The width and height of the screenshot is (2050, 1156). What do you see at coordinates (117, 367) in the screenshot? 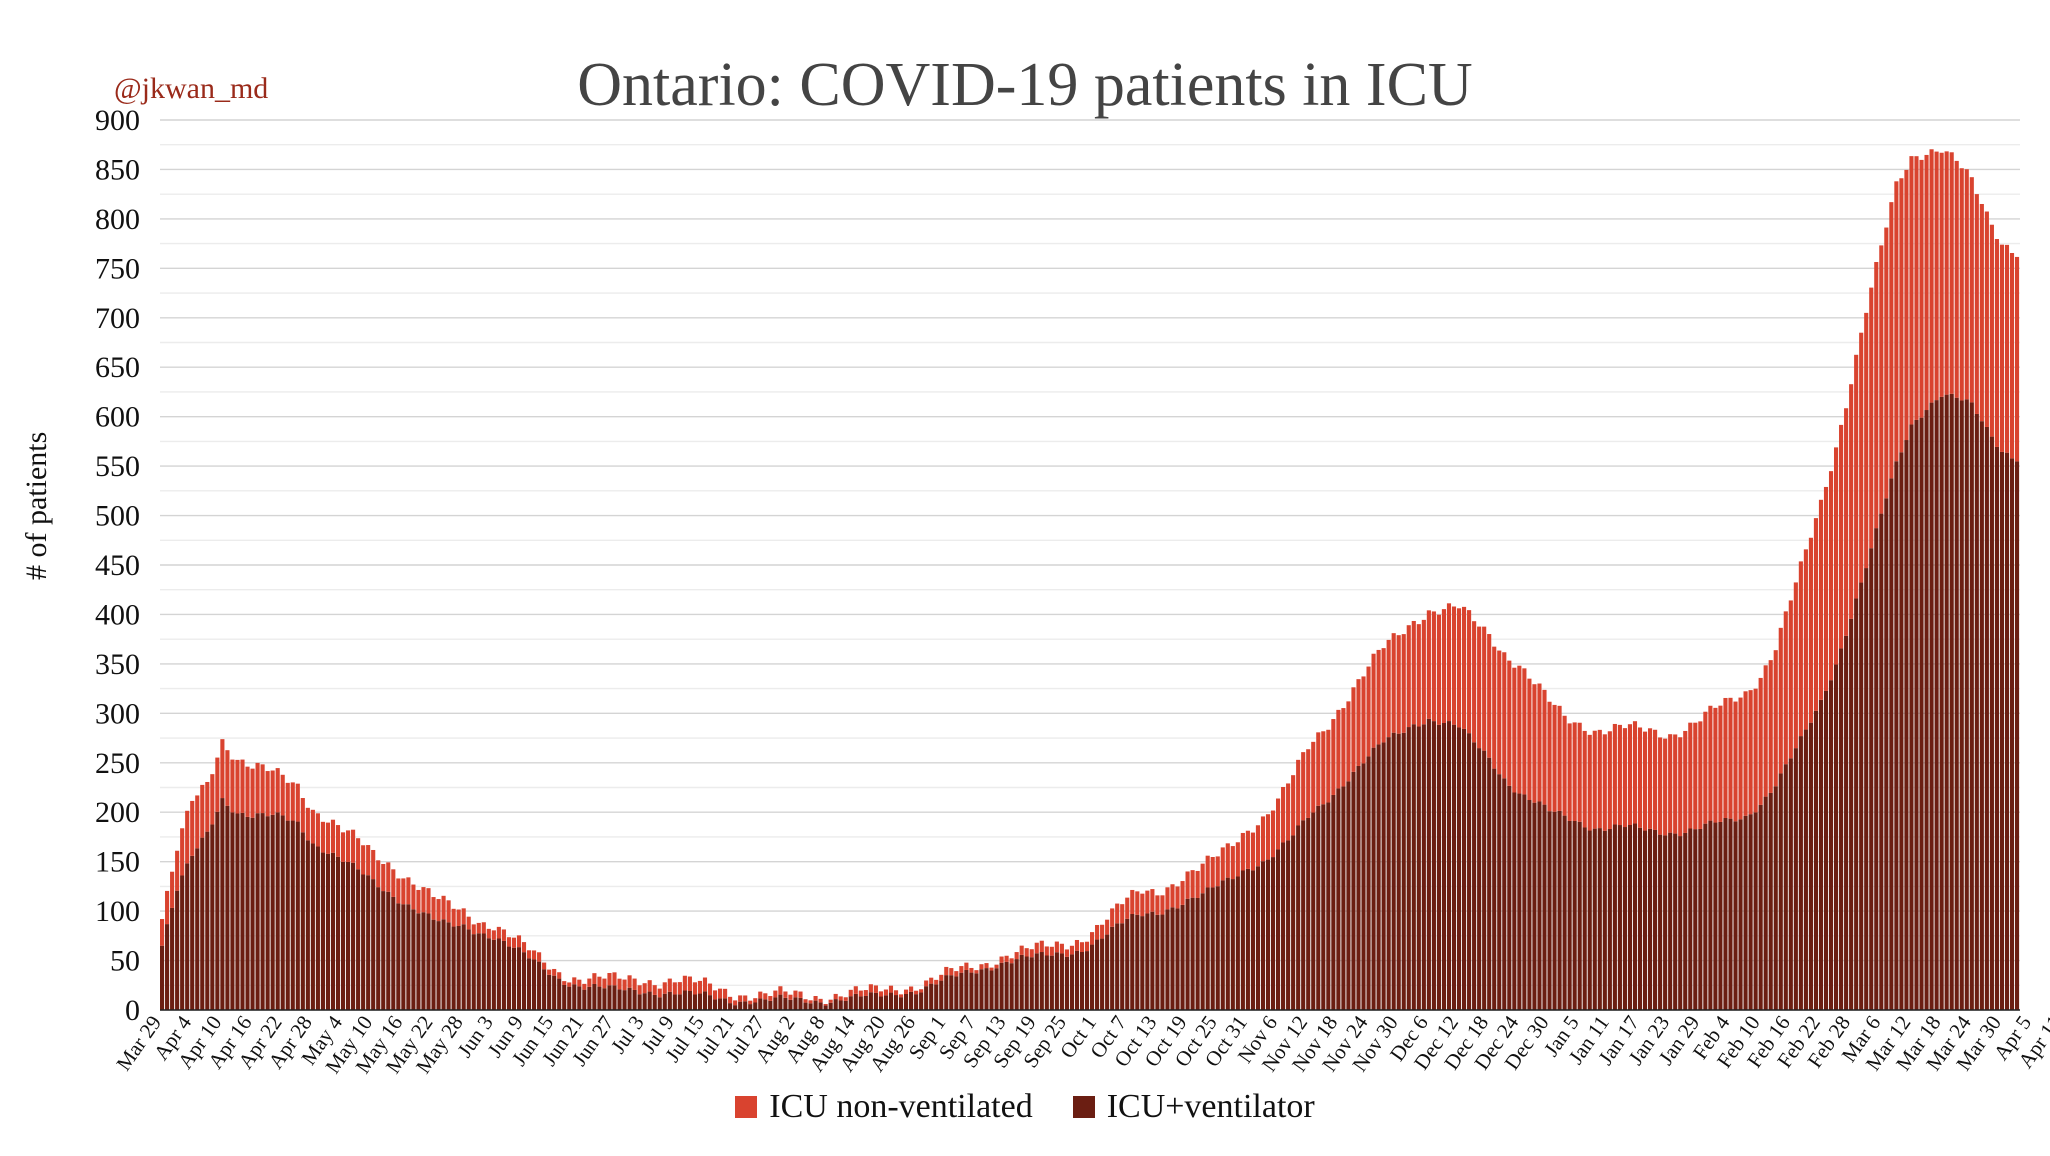
I see `y-tick-label: 650` at bounding box center [117, 367].